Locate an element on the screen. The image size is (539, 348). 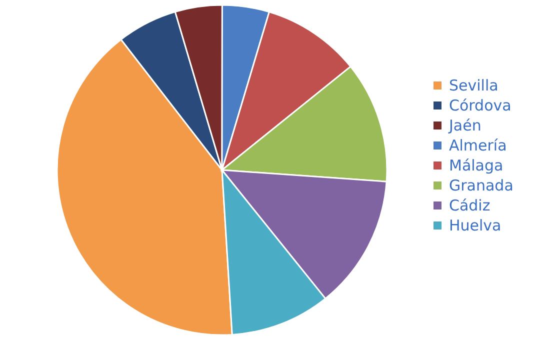
legend-label: Jaén is located at coordinates (465, 125).